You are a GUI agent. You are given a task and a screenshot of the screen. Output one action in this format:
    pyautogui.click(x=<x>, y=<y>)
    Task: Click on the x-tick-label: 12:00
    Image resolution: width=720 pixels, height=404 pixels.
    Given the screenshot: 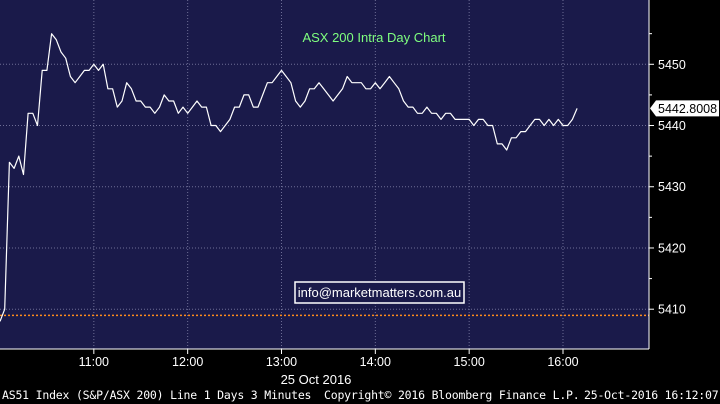 What is the action you would take?
    pyautogui.click(x=187, y=362)
    